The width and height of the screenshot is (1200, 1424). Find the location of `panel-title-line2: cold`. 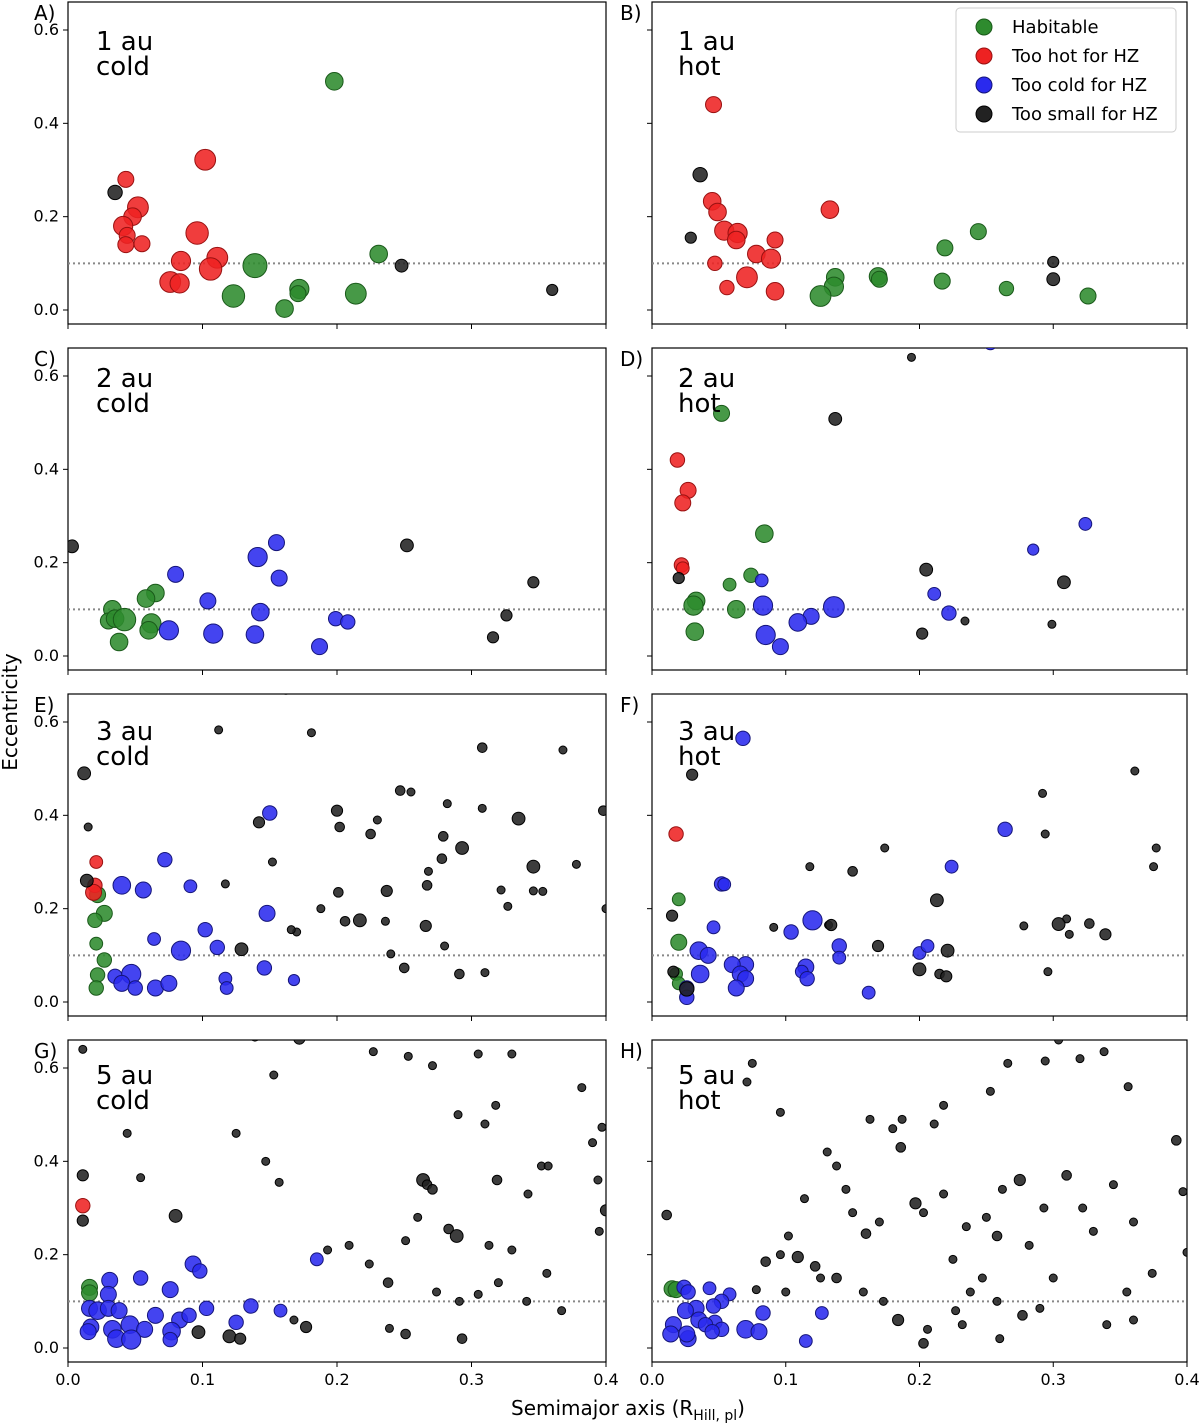

panel-title-line2: cold is located at coordinates (123, 67).